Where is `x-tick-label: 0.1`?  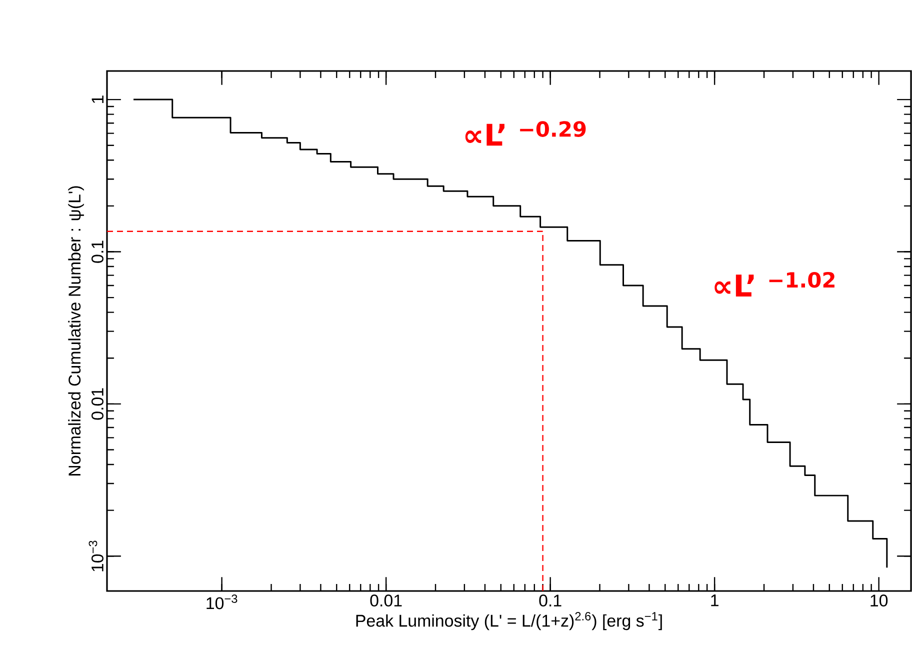 x-tick-label: 0.1 is located at coordinates (550, 600).